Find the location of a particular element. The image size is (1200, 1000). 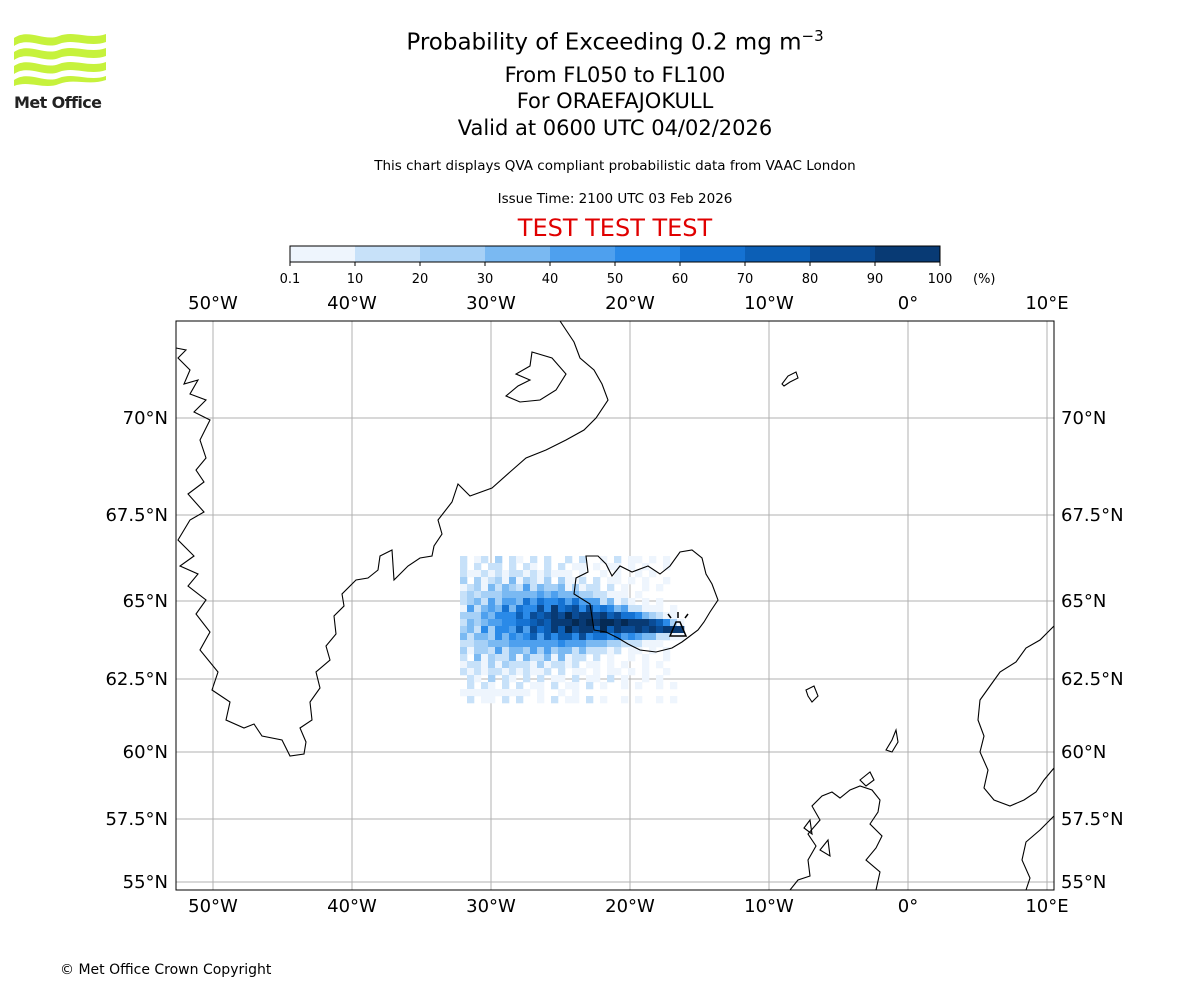

colorbar-tick-label: 100 is located at coordinates (940, 279).